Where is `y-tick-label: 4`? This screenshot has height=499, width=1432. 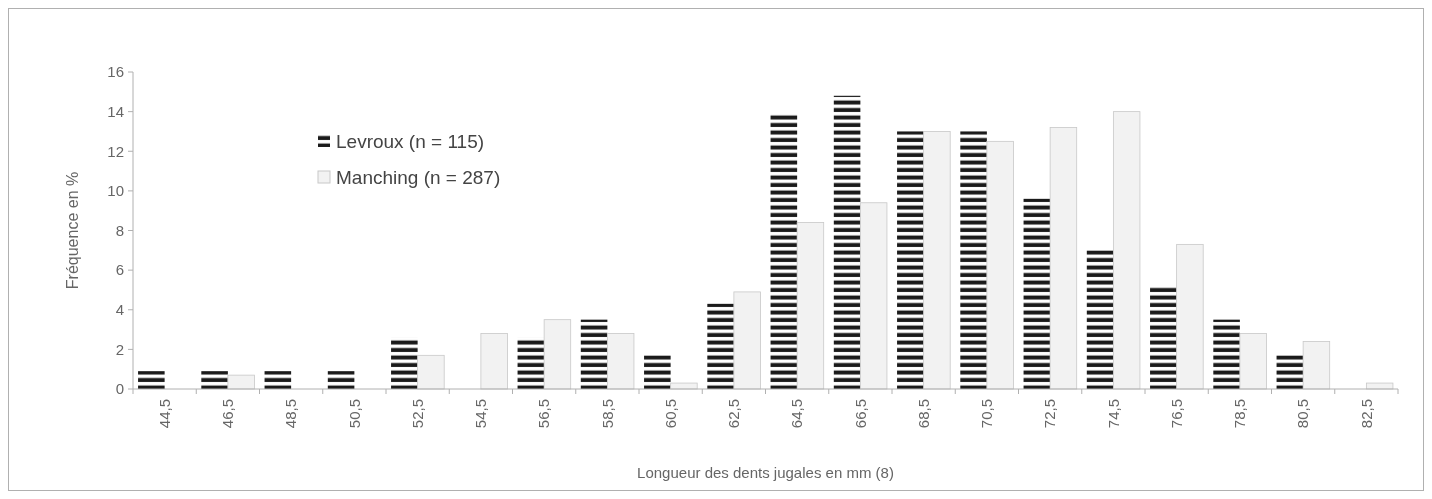
y-tick-label: 4 is located at coordinates (119, 309).